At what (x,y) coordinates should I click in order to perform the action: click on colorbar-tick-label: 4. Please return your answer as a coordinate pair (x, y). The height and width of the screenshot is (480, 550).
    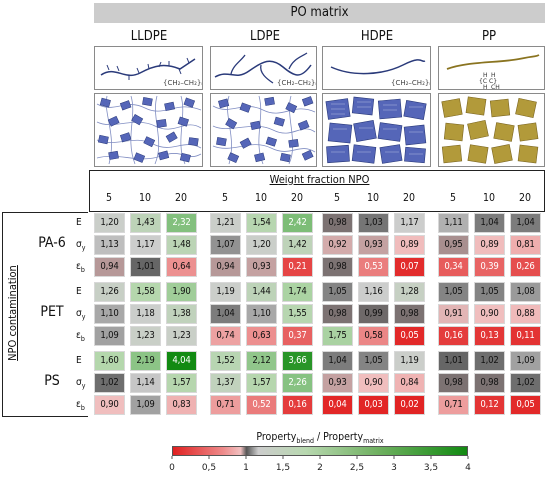
    Looking at the image, I should click on (468, 468).